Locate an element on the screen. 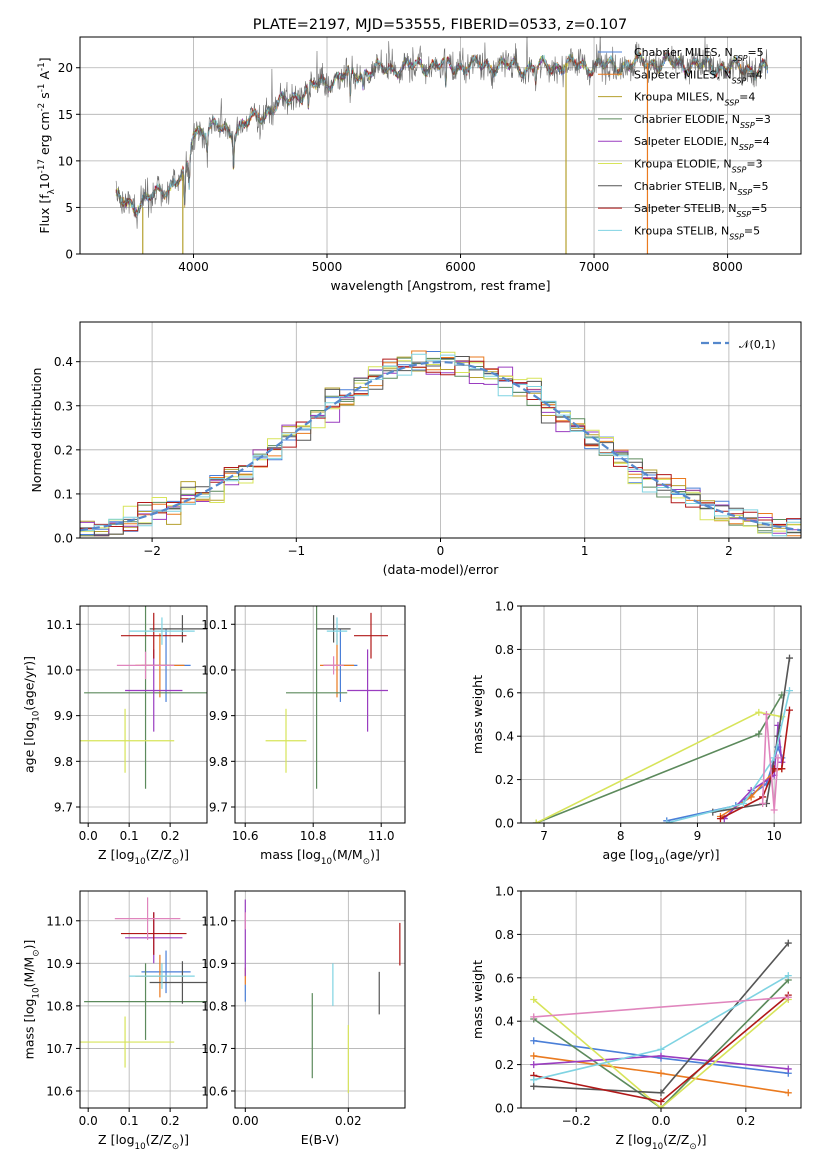 The image size is (819, 1174). label-part: Kroupa MILES, N is located at coordinates (679, 97).